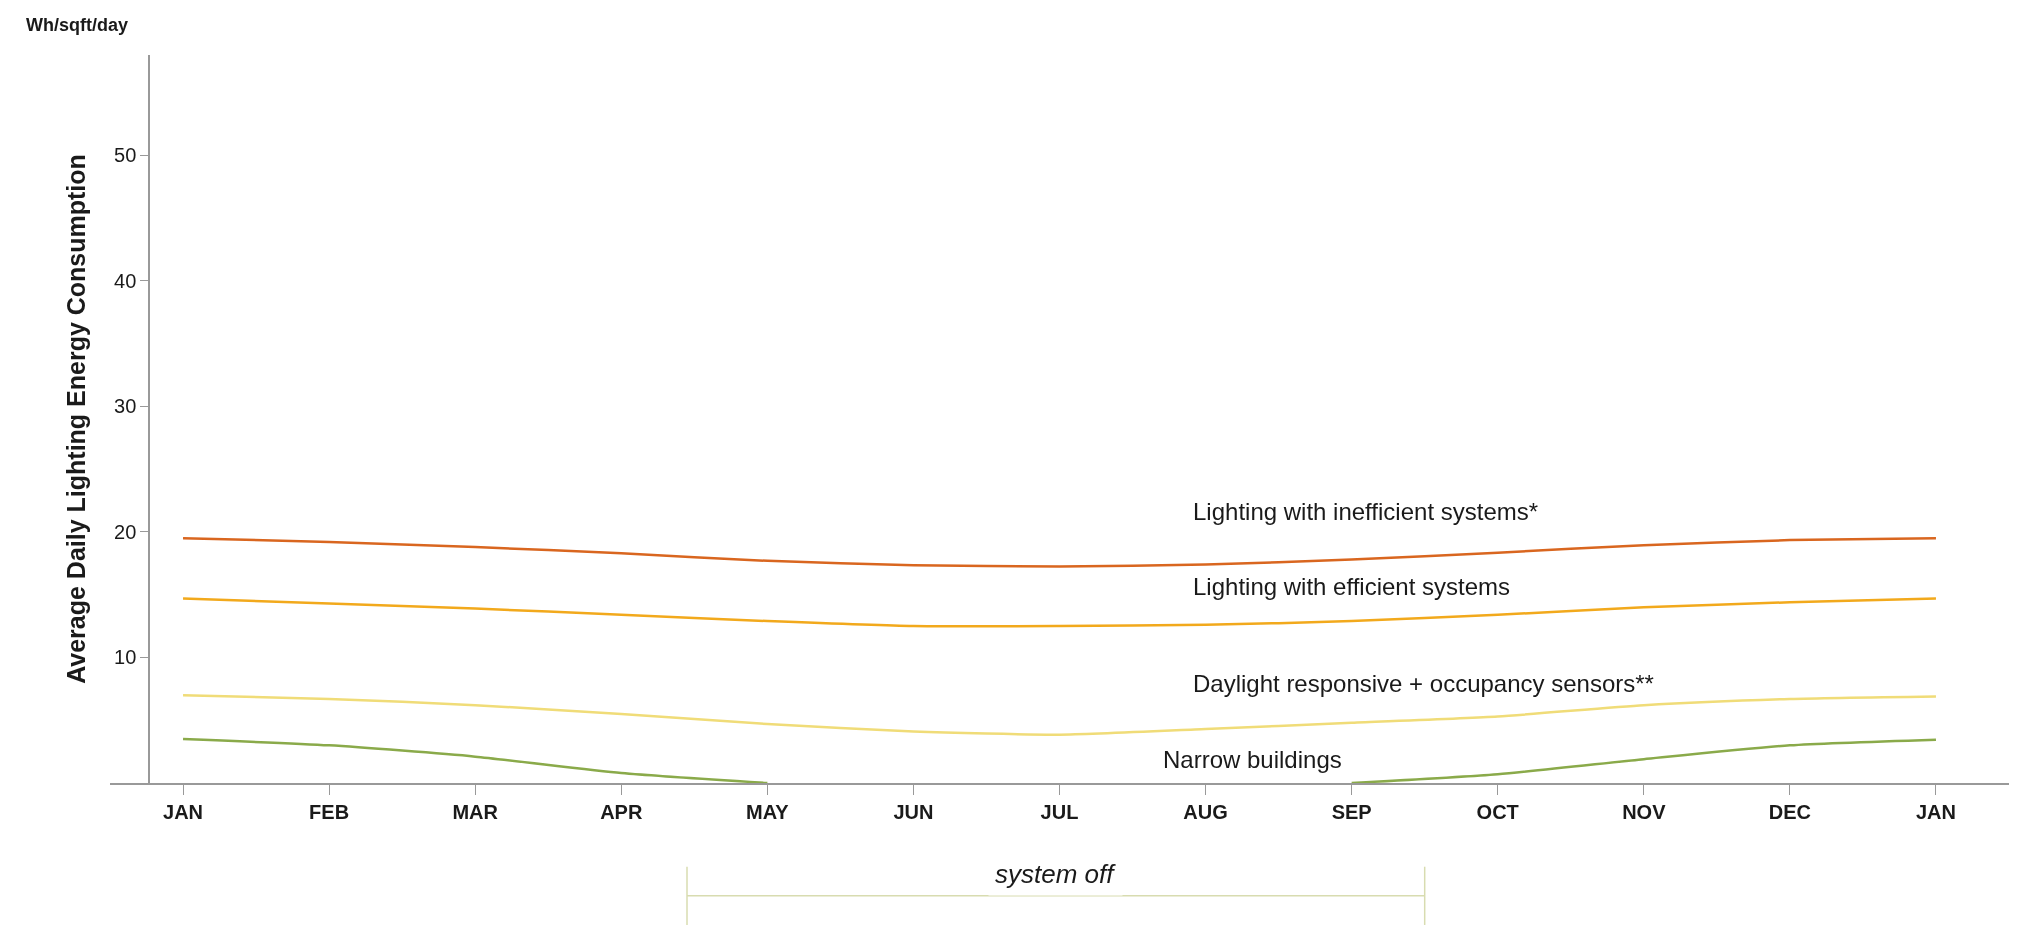  What do you see at coordinates (1366, 511) in the screenshot?
I see `series-label: Lighting with inefficient systems*` at bounding box center [1366, 511].